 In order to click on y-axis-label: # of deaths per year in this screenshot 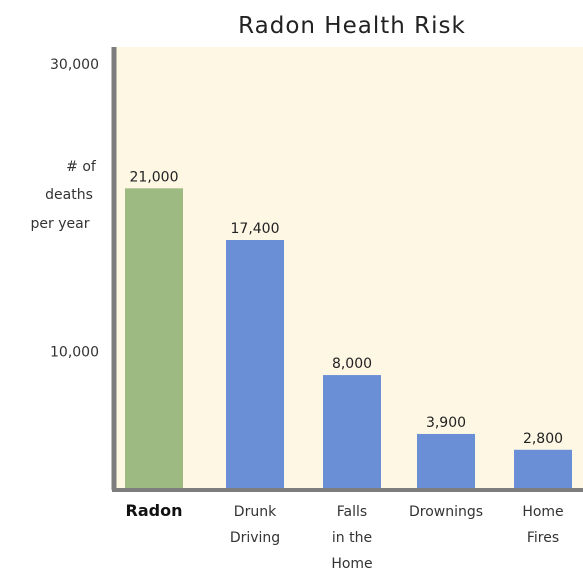, I will do `click(64, 195)`.